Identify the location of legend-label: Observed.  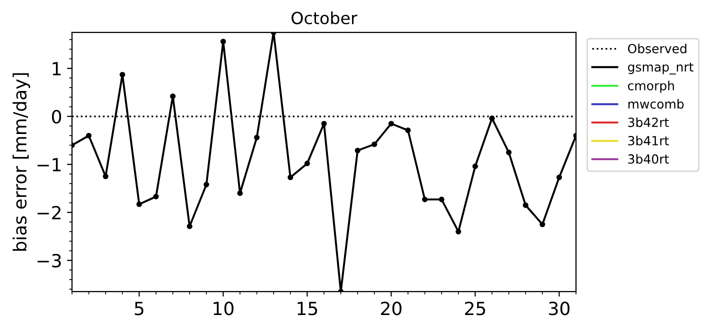
(657, 49).